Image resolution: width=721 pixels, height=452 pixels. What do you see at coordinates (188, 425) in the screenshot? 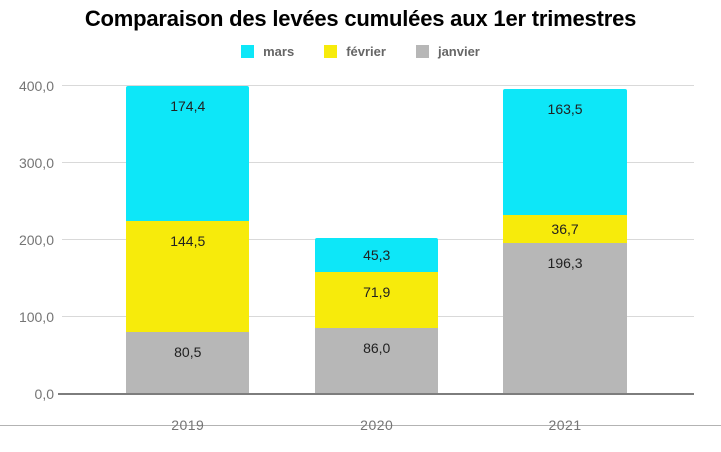
I see `x-axis-category-label: 2019` at bounding box center [188, 425].